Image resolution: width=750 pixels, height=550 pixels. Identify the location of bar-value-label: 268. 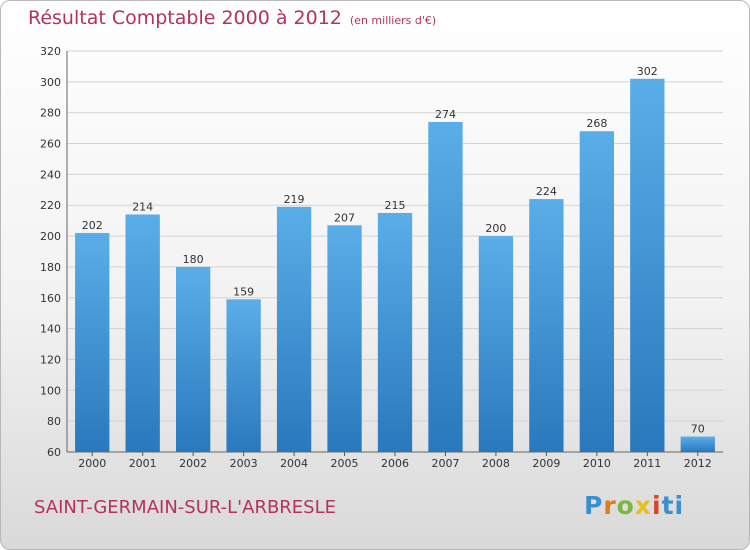
(596, 123).